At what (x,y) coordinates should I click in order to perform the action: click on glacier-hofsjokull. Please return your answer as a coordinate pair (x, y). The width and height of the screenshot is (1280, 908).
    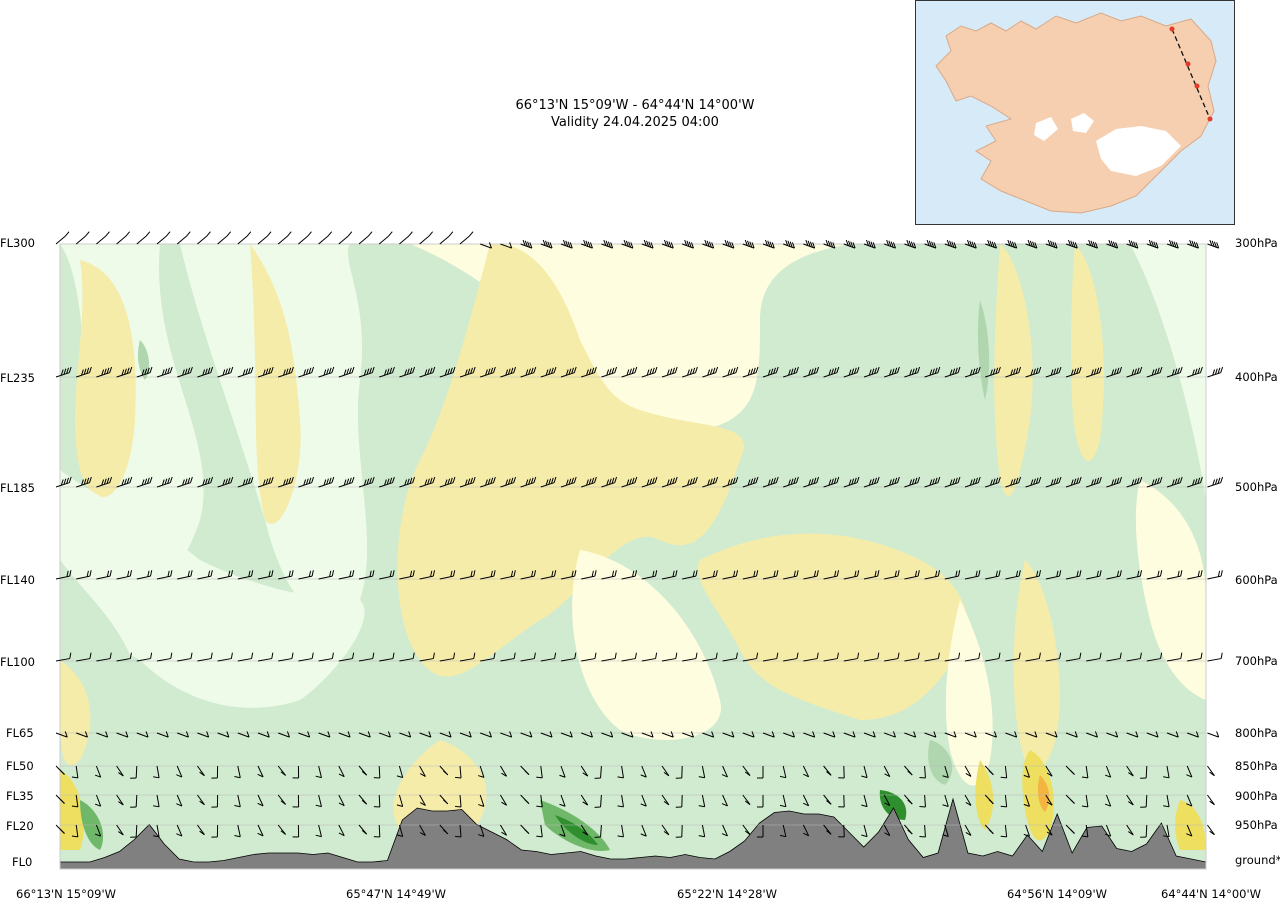
    Looking at the image, I should click on (1082, 123).